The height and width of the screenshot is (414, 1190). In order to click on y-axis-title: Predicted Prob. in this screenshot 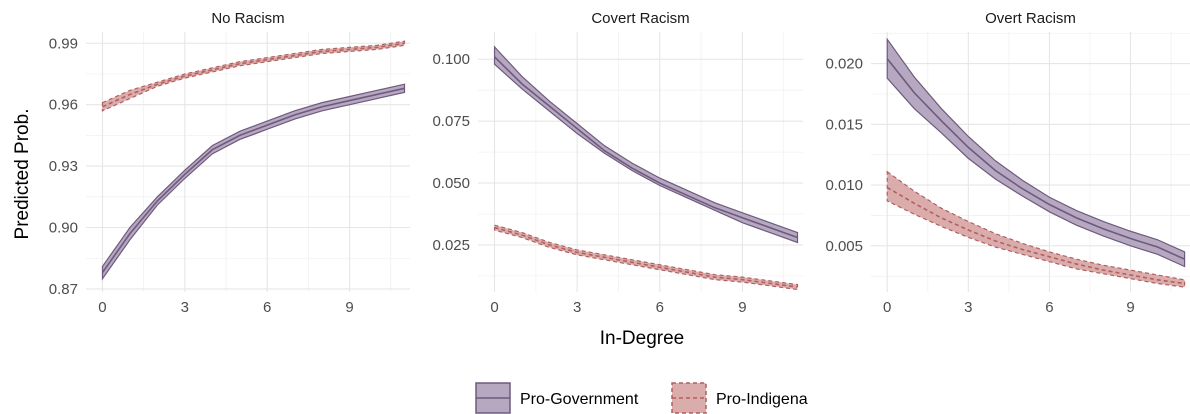, I will do `click(22, 174)`.